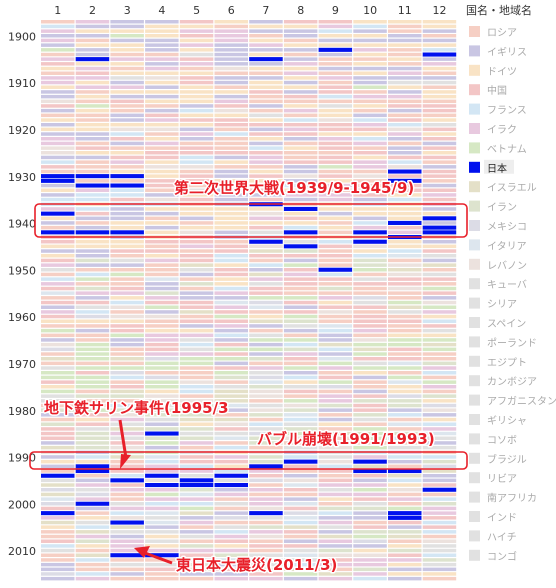  What do you see at coordinates (493, 556) in the screenshot?
I see `legend-item: コンゴ` at bounding box center [493, 556].